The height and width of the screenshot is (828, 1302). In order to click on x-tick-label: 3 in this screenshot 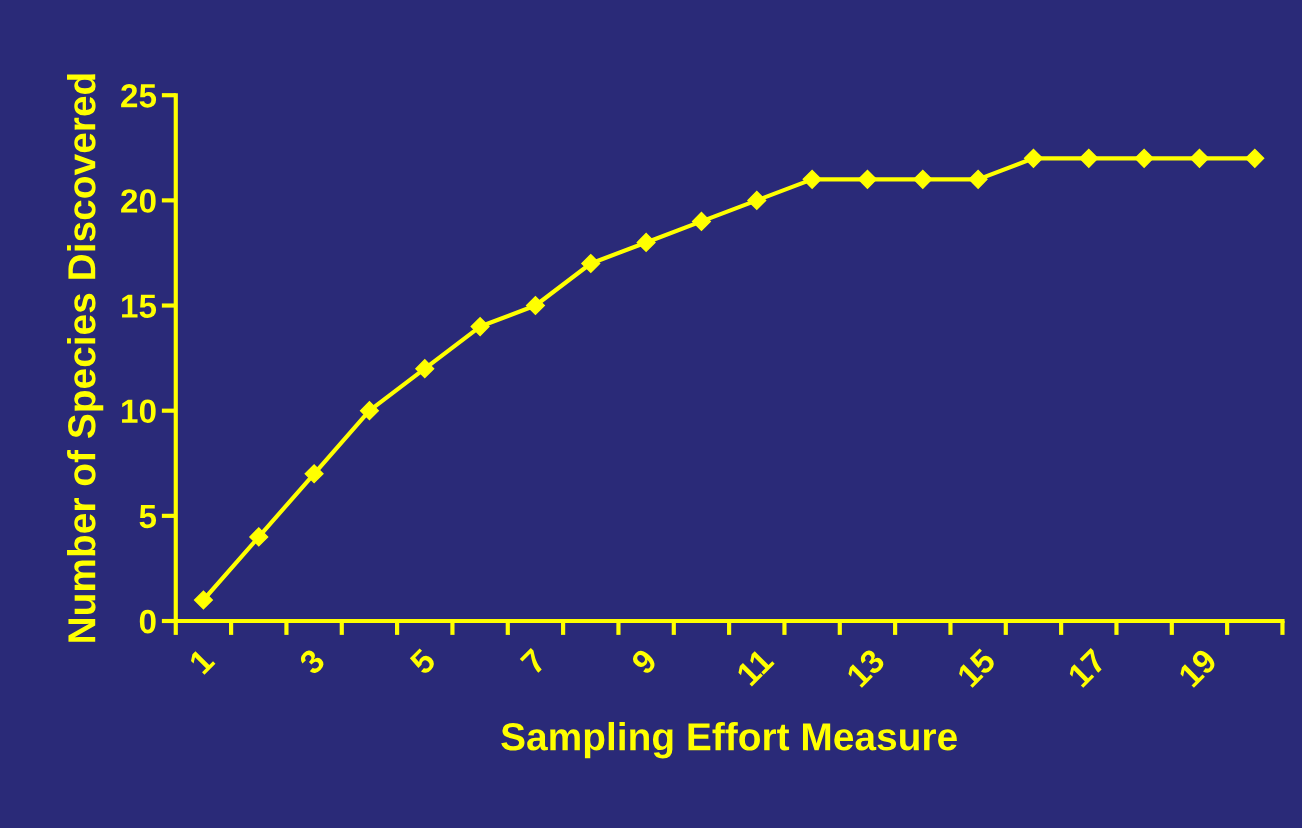, I will do `click(312, 661)`.